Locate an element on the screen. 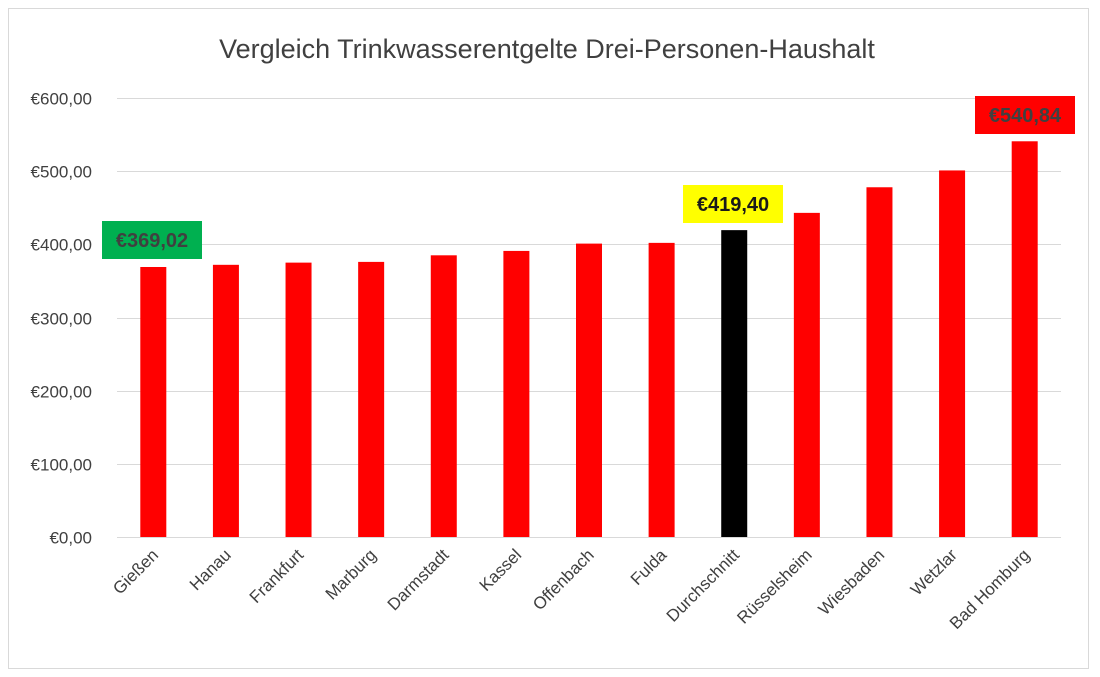 This screenshot has width=1100, height=677. data-label-giessen: €369,02 is located at coordinates (152, 240).